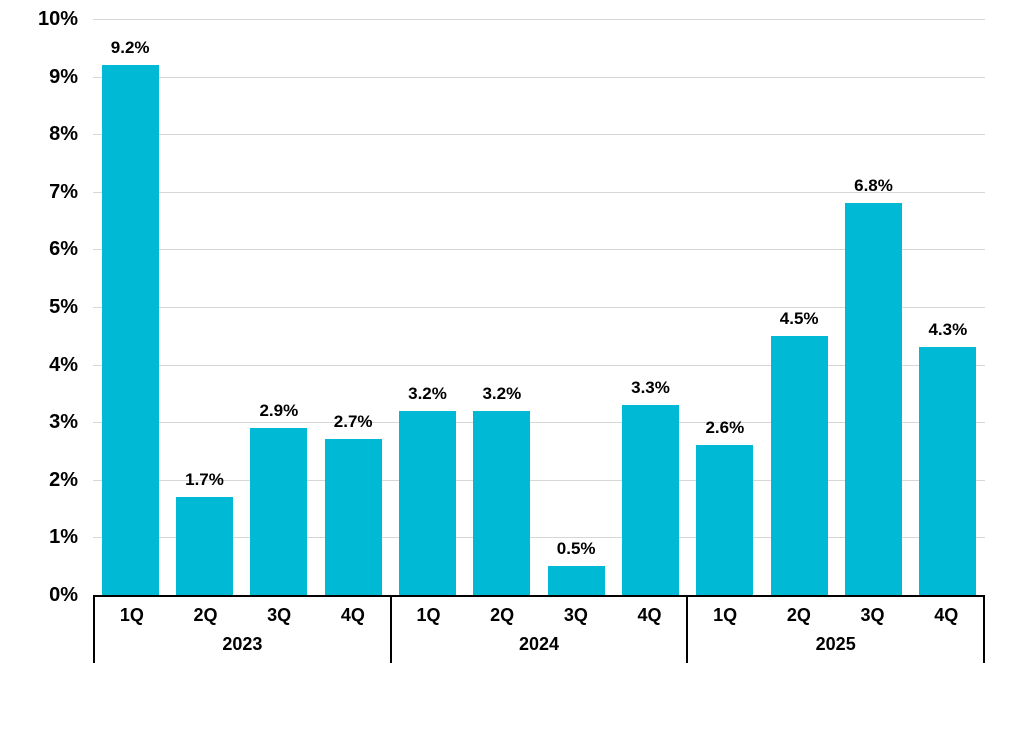  Describe the element at coordinates (872, 615) in the screenshot. I see `x-label-2025-3q: 3Q` at that location.